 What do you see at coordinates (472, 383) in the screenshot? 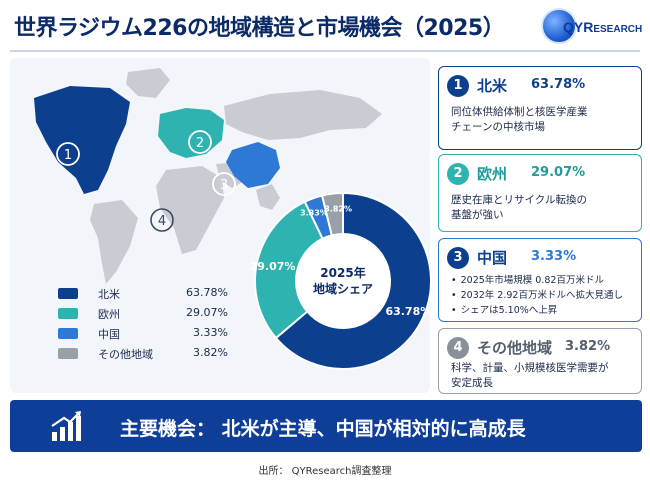
I see `card-line: 安定成長` at bounding box center [472, 383].